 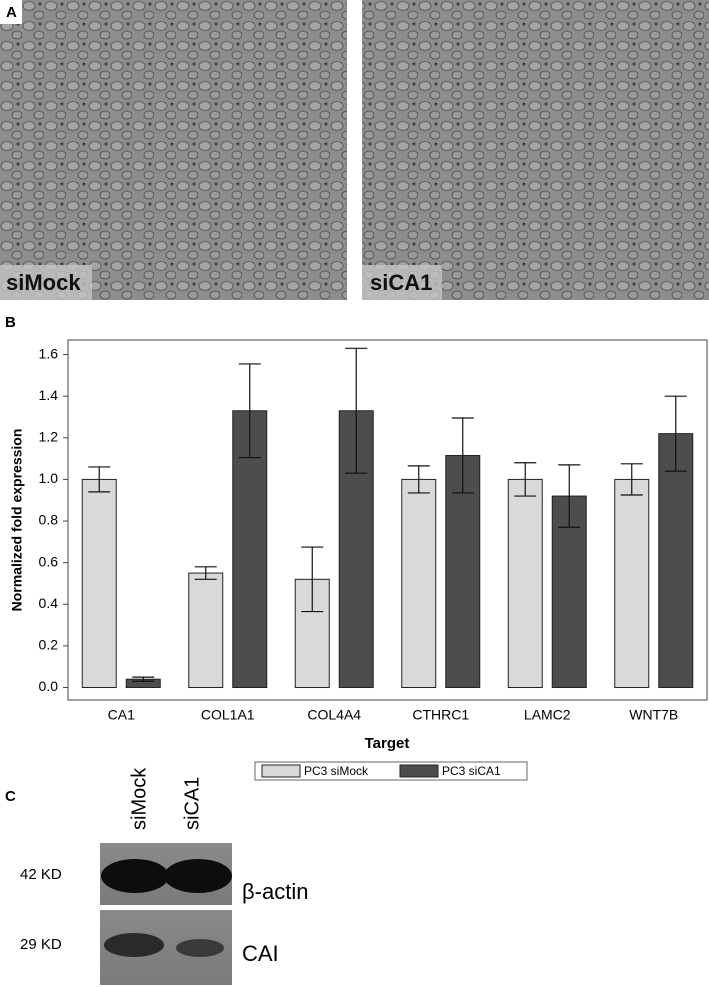 I want to click on blot-protein: CAI, so click(x=260, y=953).